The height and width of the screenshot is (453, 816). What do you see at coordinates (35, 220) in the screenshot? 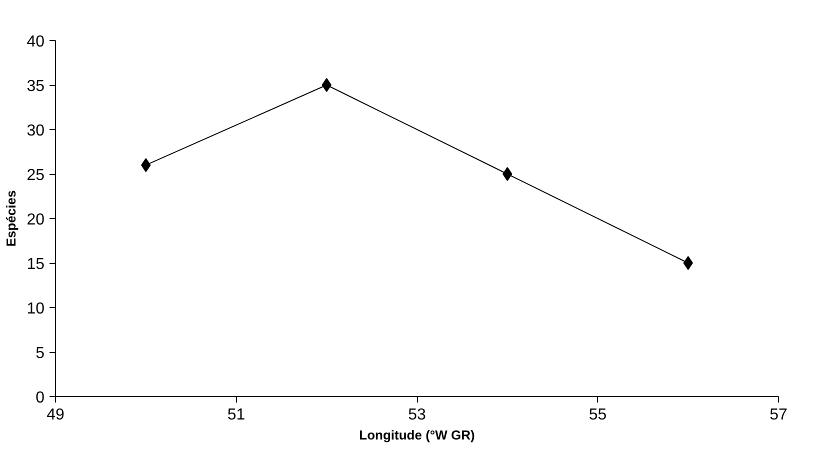
I see `y-tick-label: 20` at bounding box center [35, 220].